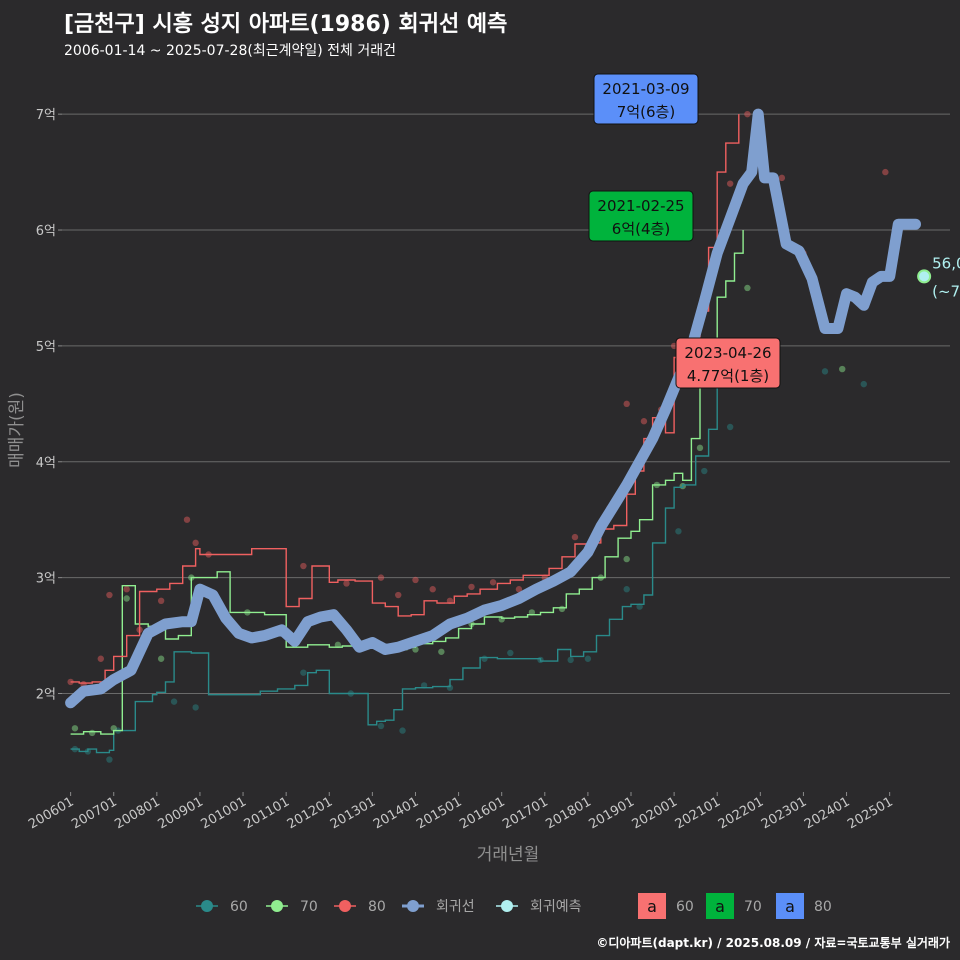  I want to click on x-tick-label: 201901, so click(612, 813).